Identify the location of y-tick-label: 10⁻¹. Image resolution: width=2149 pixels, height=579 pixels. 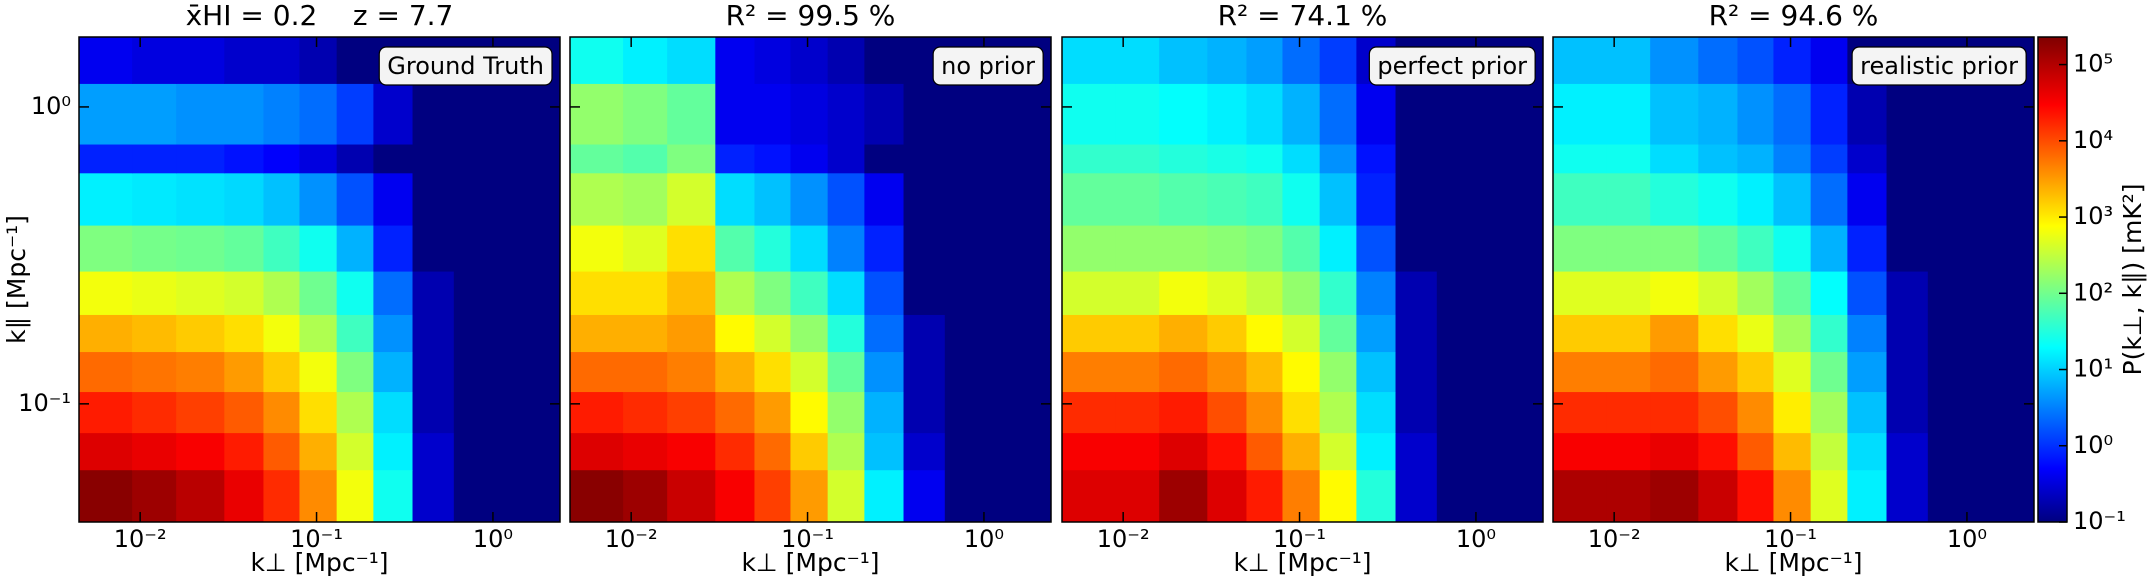
(44, 403).